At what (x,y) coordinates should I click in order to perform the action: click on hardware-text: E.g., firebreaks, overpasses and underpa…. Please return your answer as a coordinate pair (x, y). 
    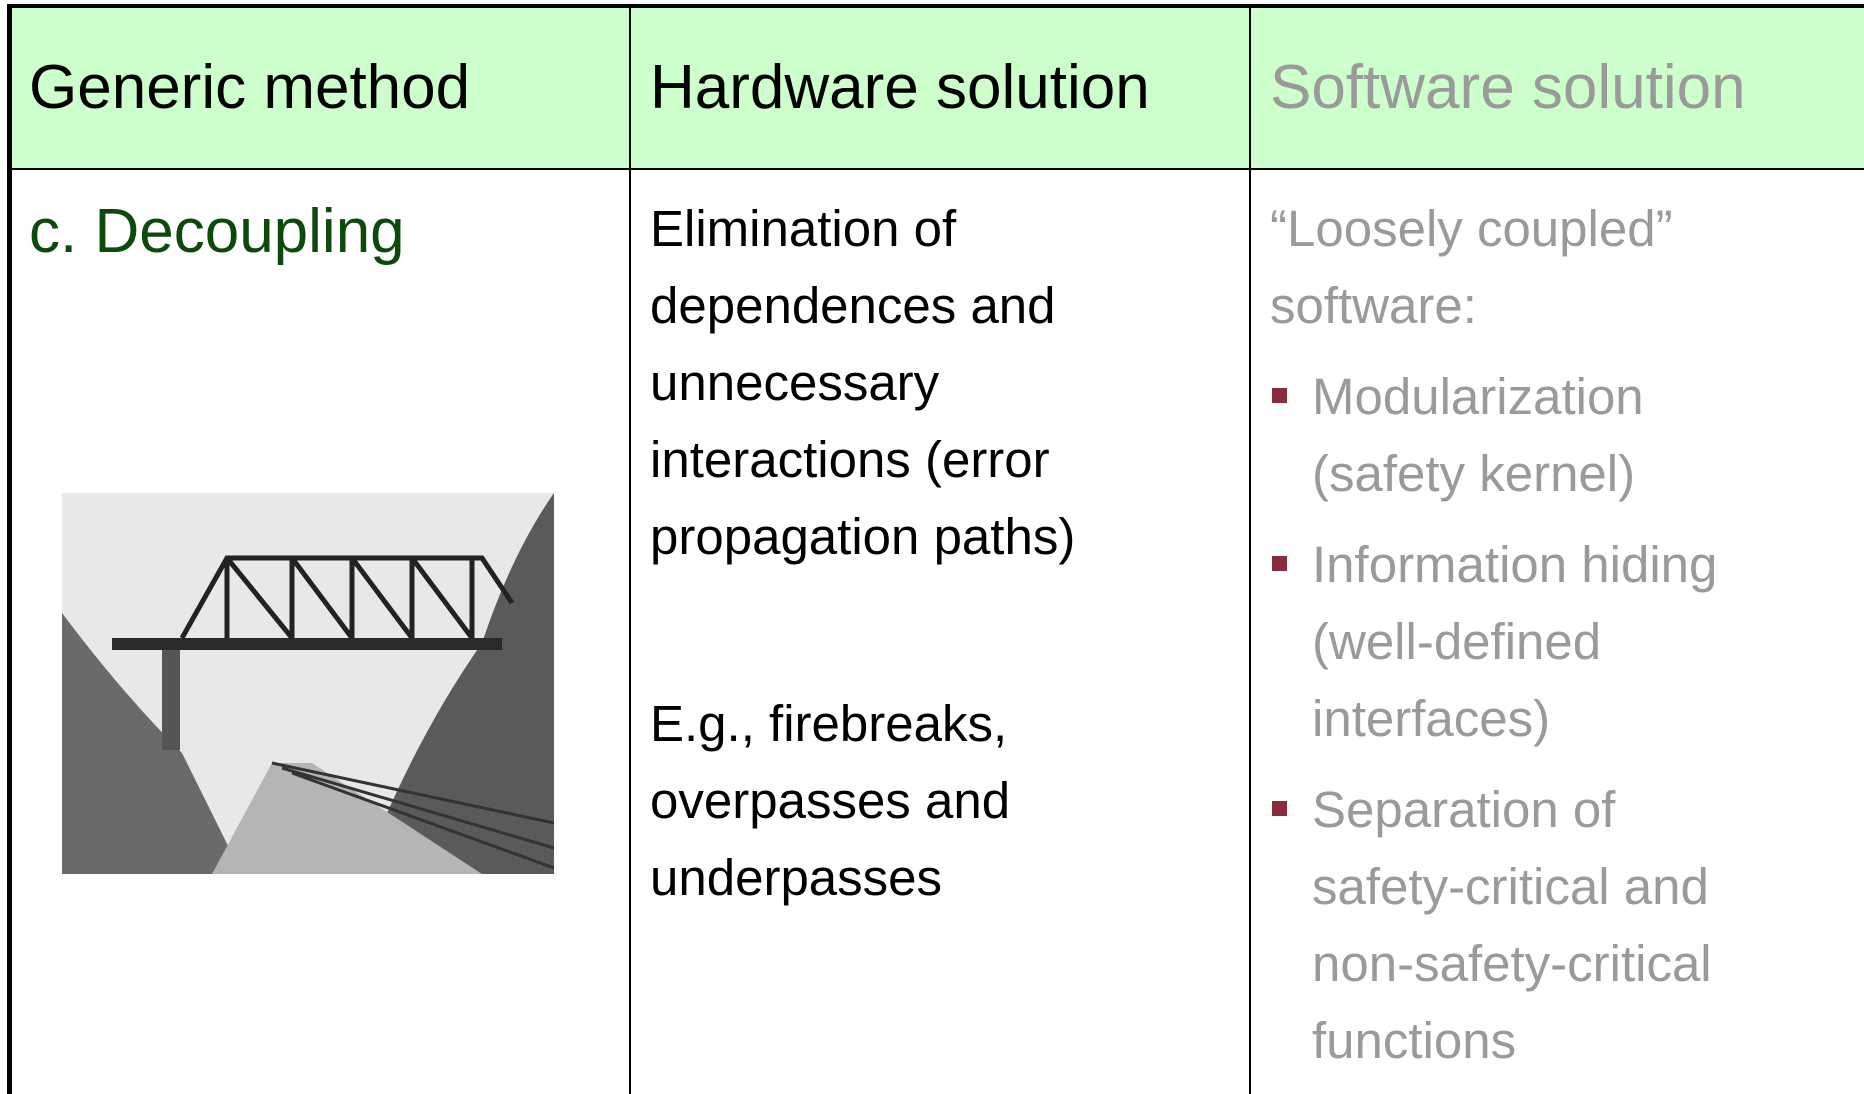
    Looking at the image, I should click on (830, 800).